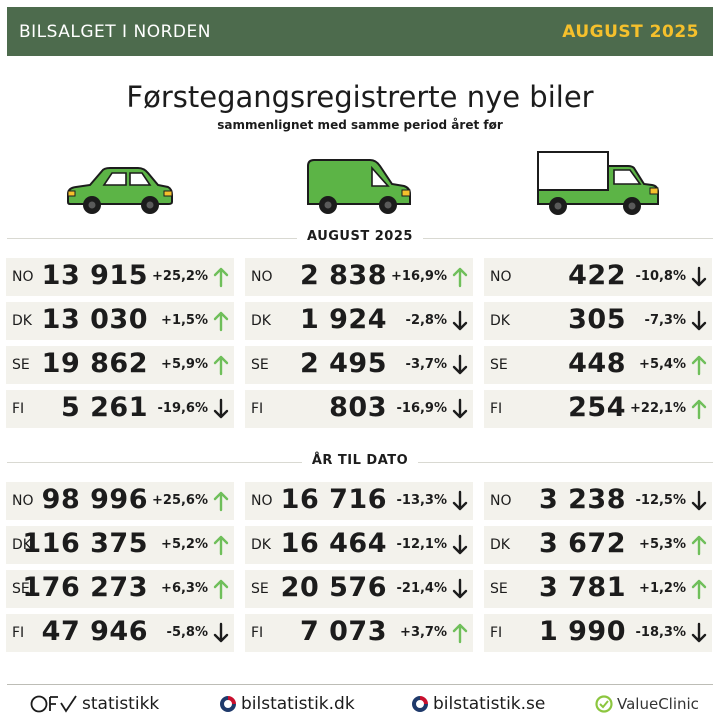  Describe the element at coordinates (582, 543) in the screenshot. I see `registration-count: 3 672` at that location.